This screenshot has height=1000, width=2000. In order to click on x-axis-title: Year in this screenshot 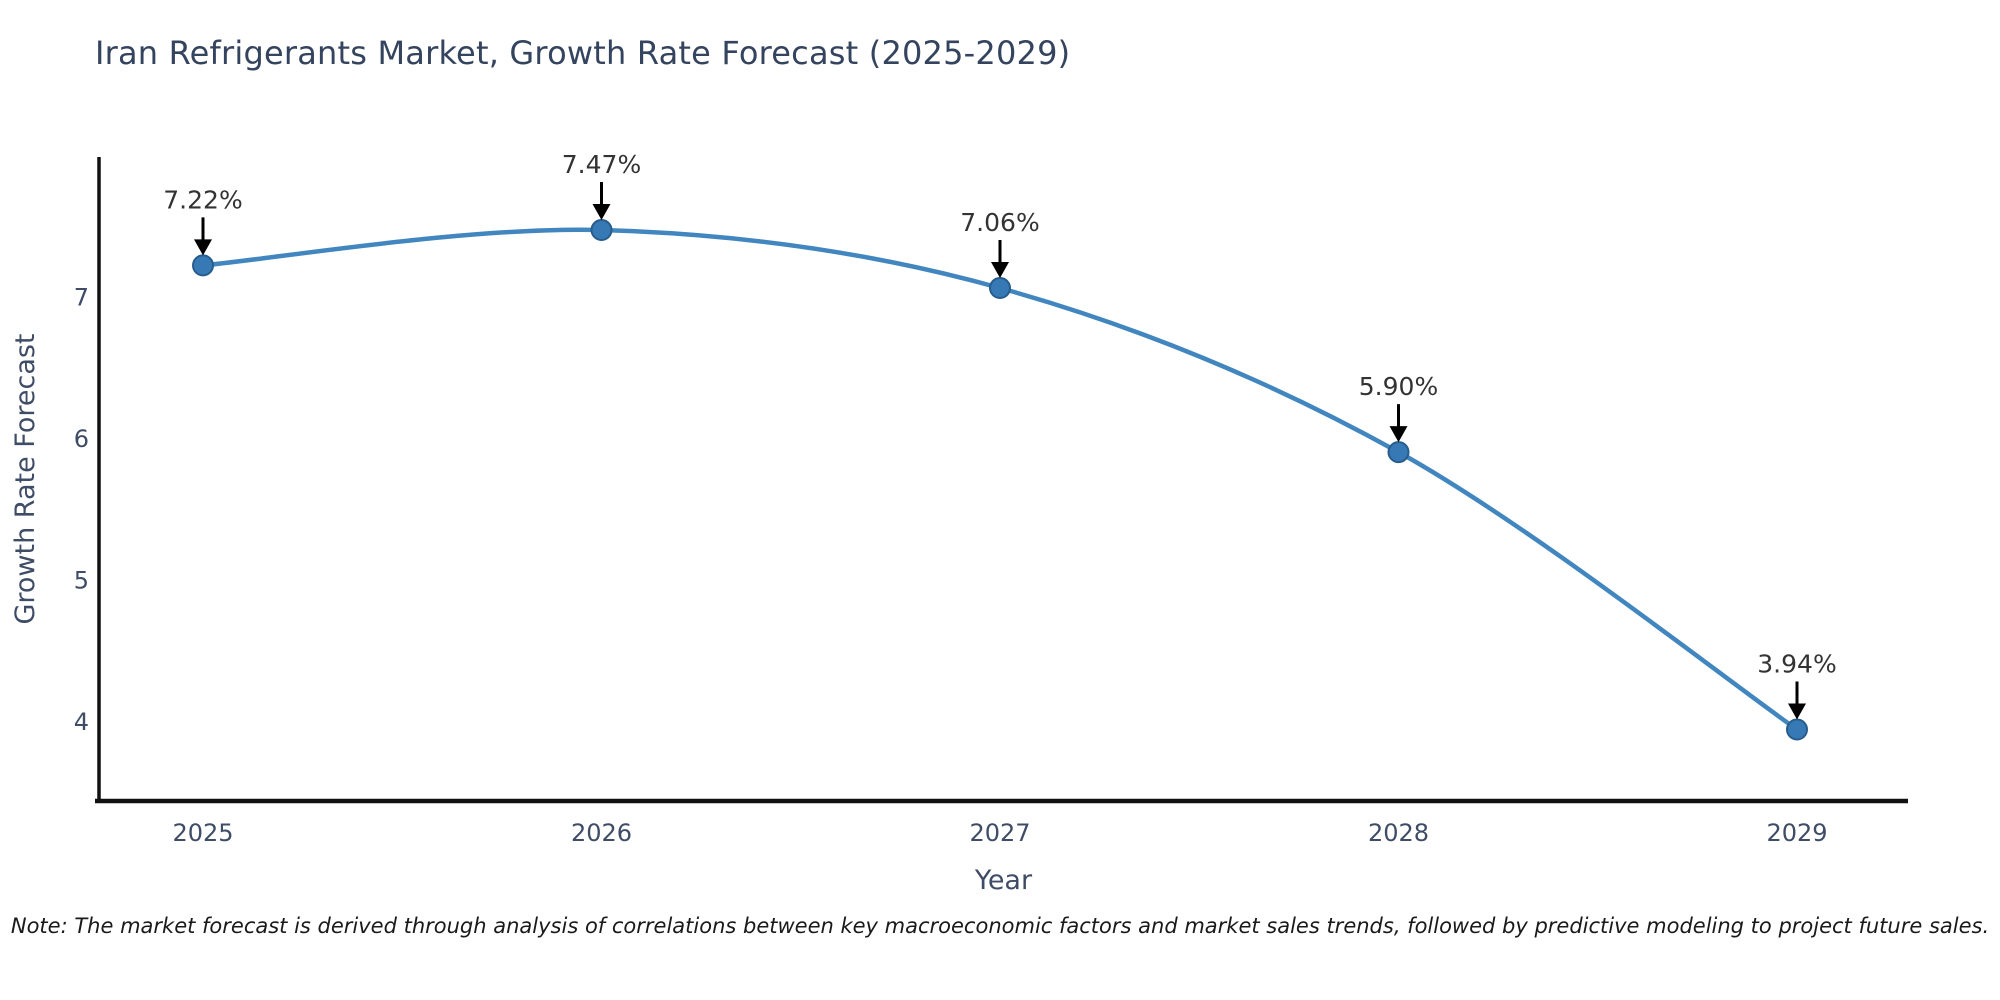, I will do `click(1003, 880)`.